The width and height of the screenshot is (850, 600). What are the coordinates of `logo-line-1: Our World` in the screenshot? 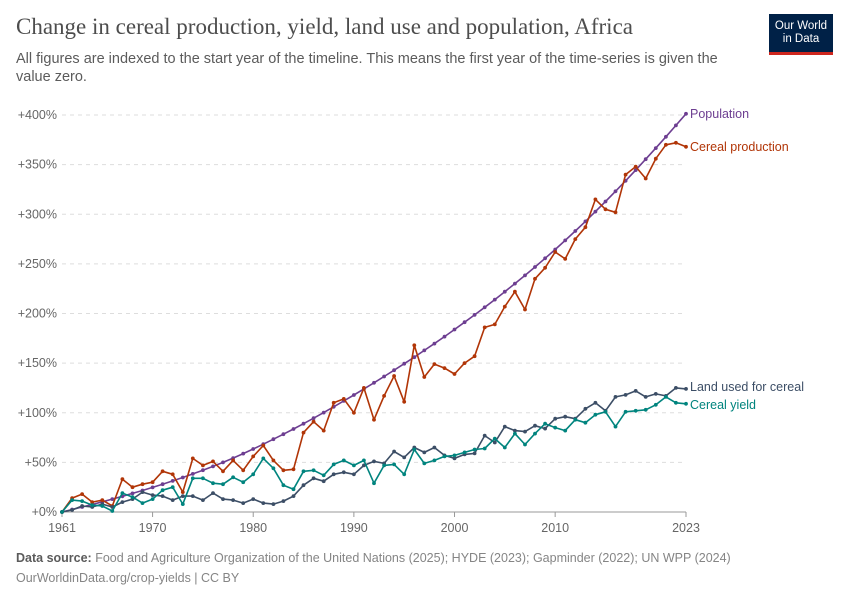 It's located at (801, 26).